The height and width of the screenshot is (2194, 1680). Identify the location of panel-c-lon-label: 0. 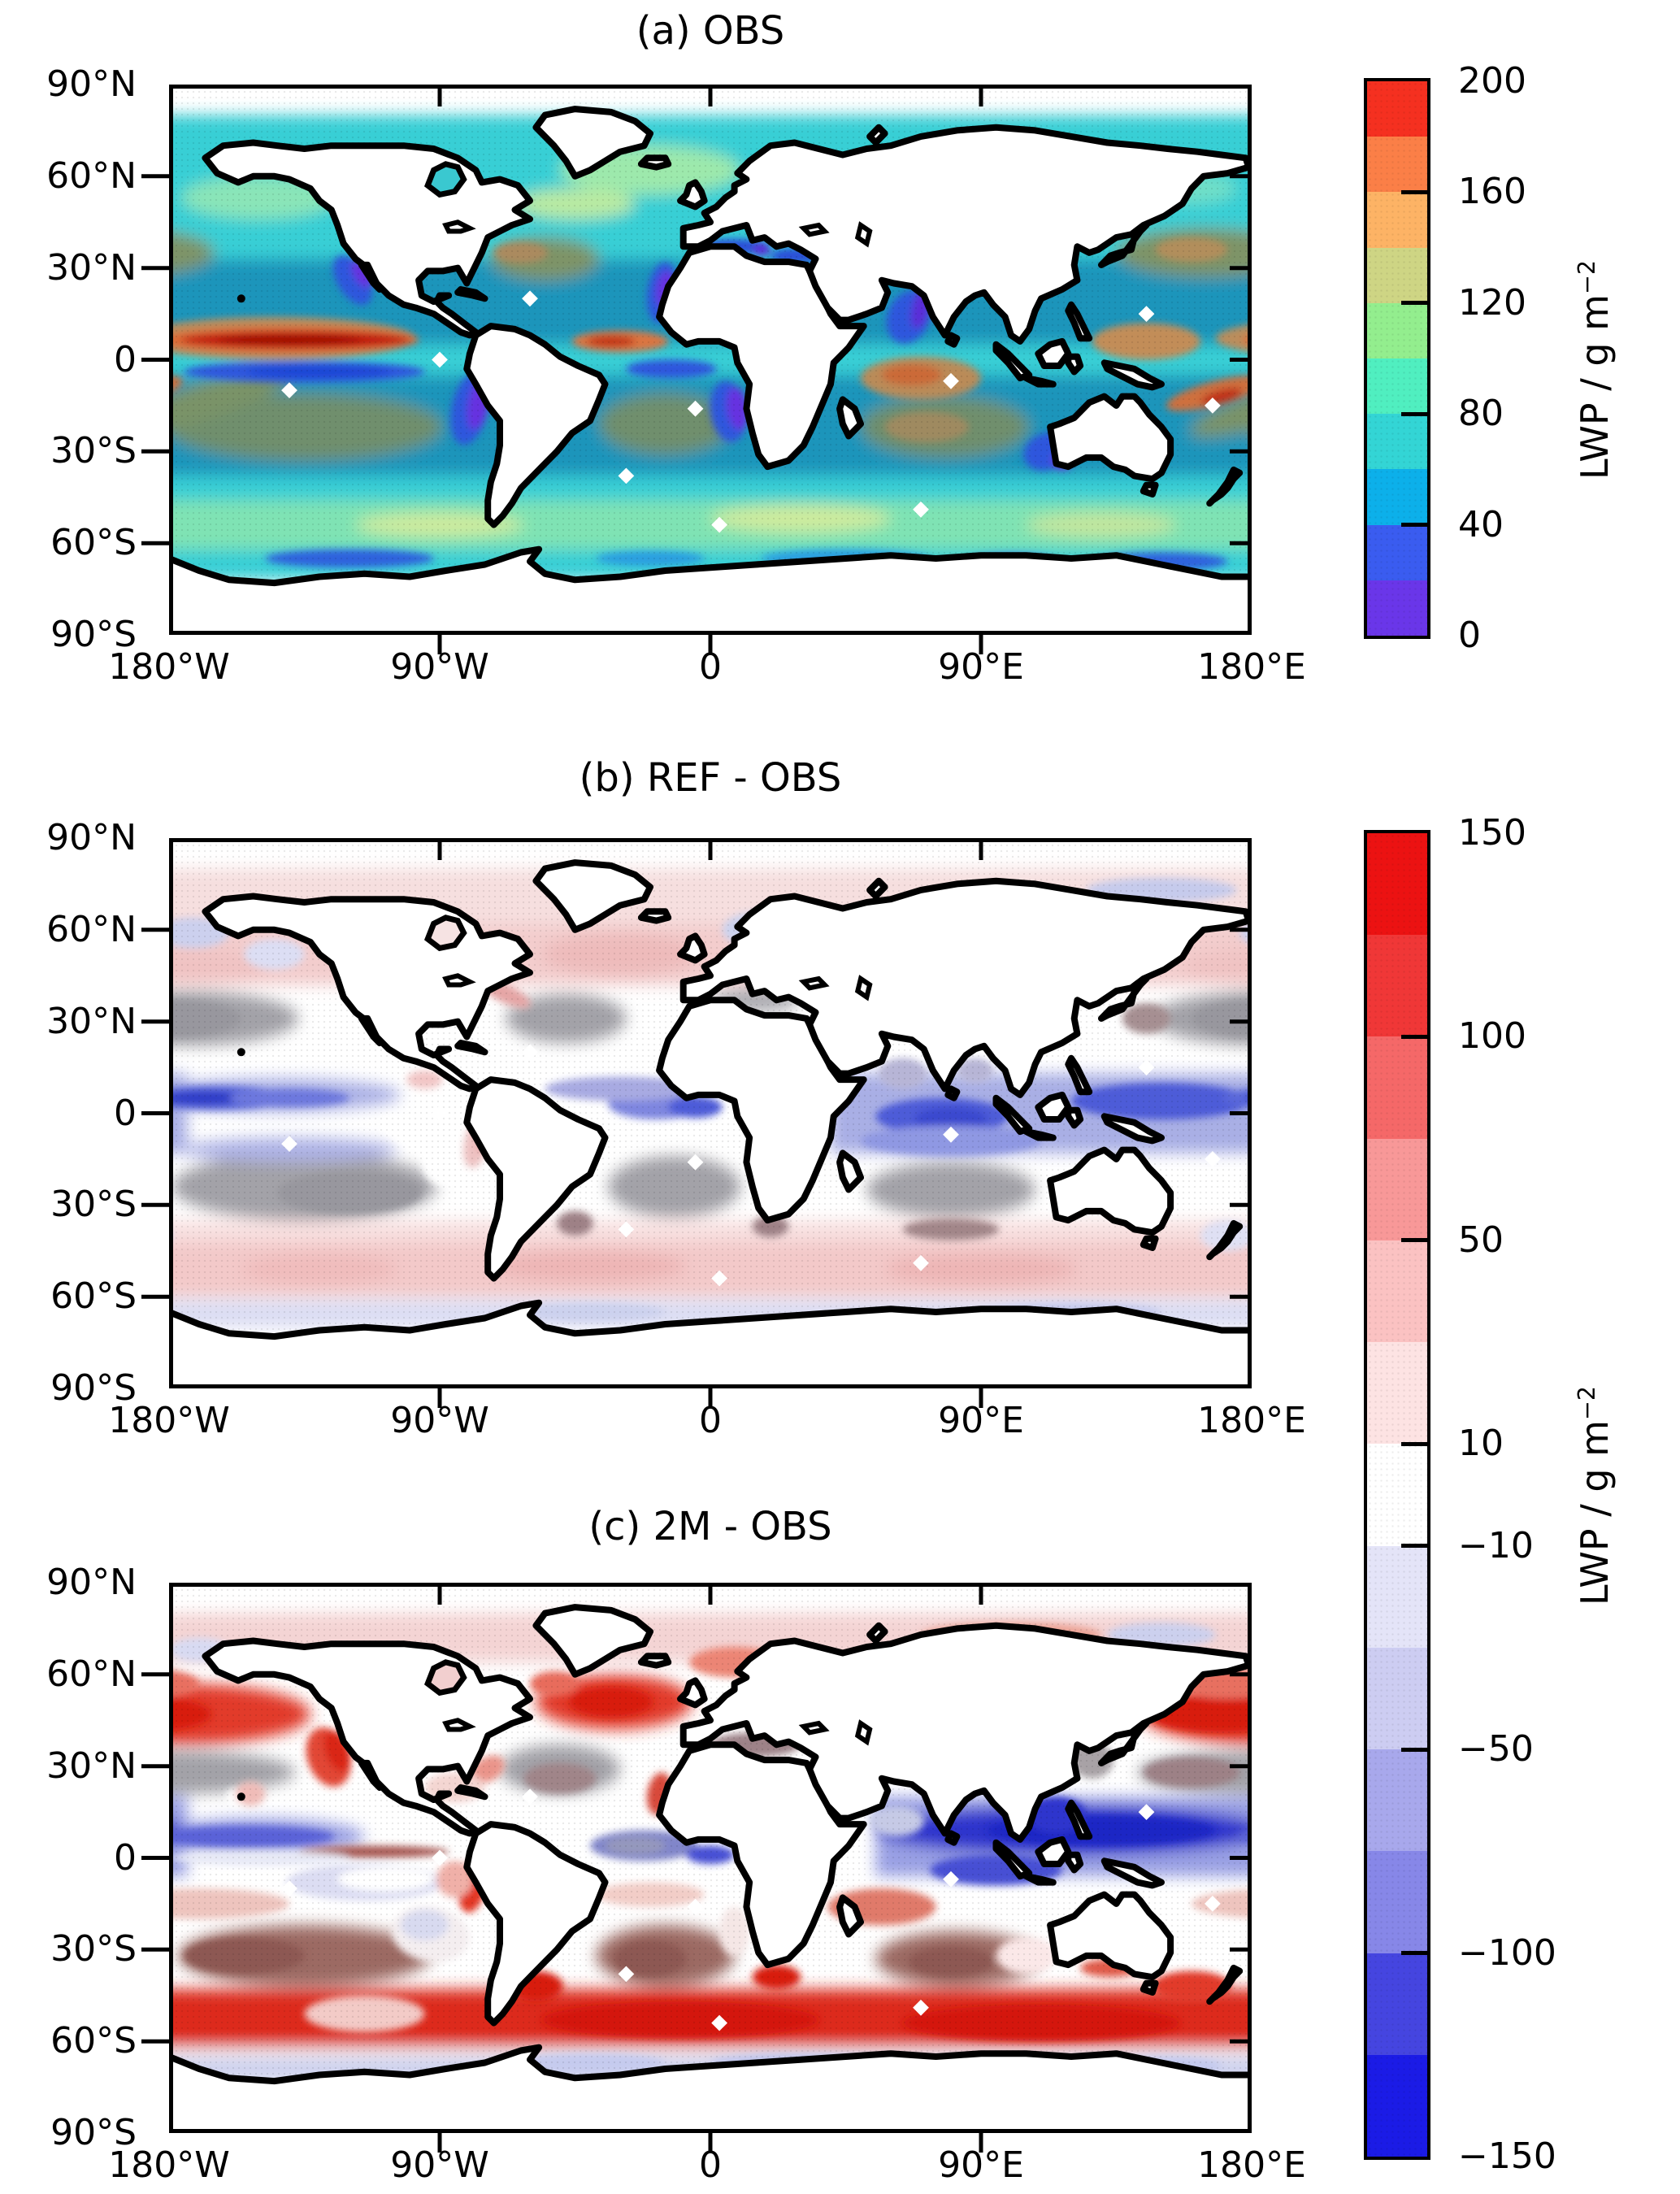
(710, 2165).